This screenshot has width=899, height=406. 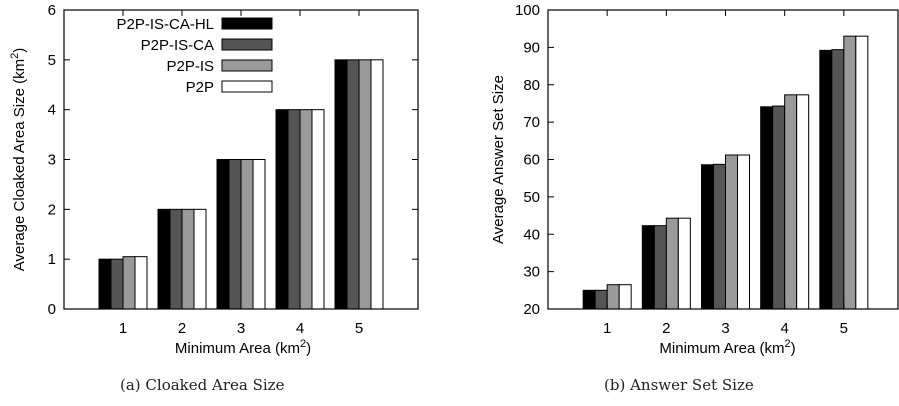 What do you see at coordinates (527, 10) in the screenshot?
I see `y-tick-label: 100` at bounding box center [527, 10].